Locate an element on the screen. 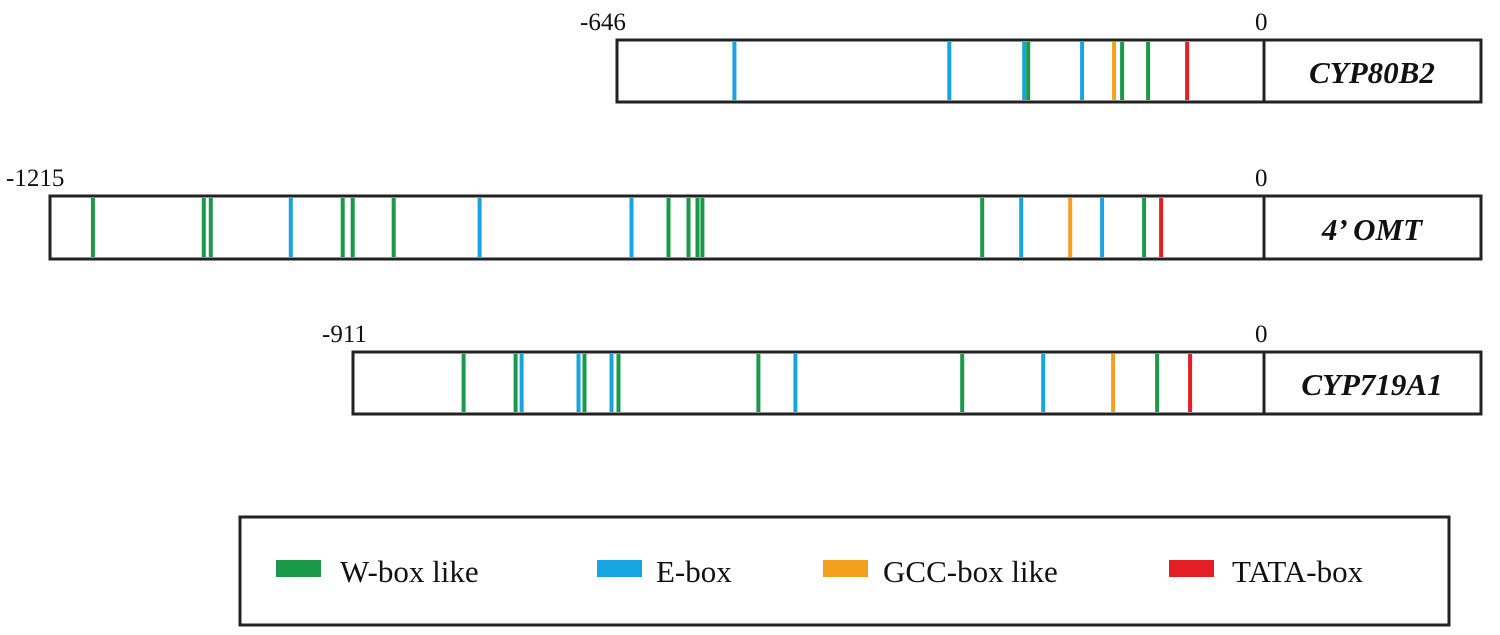 Image resolution: width=1500 pixels, height=635 pixels. gene-name: 4’ OMT is located at coordinates (1372, 229).